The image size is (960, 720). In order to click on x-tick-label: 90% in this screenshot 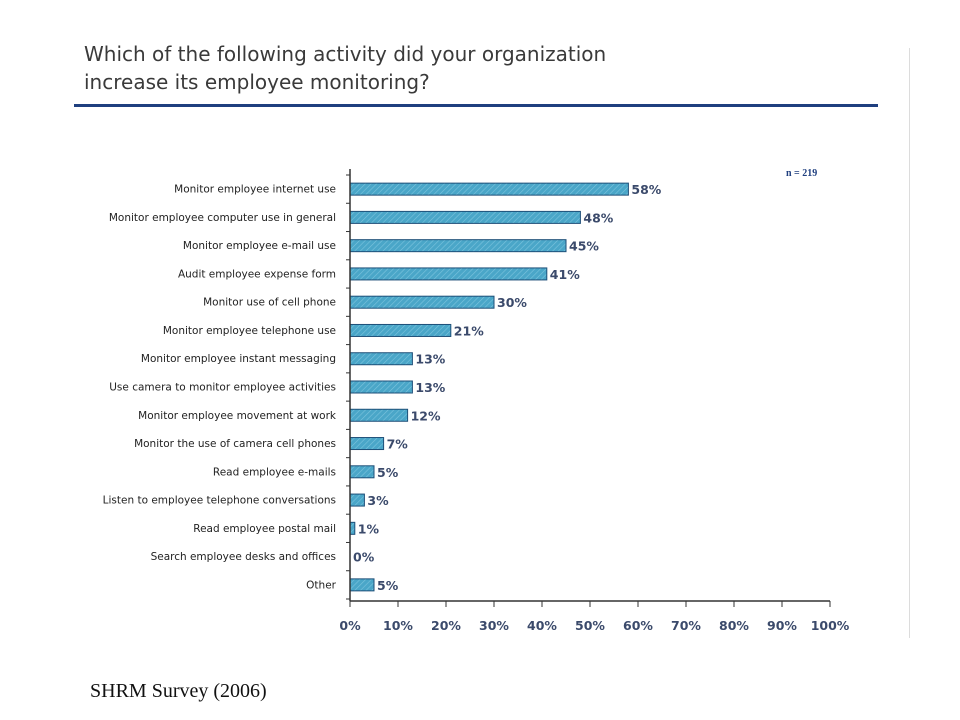, I will do `click(782, 625)`.